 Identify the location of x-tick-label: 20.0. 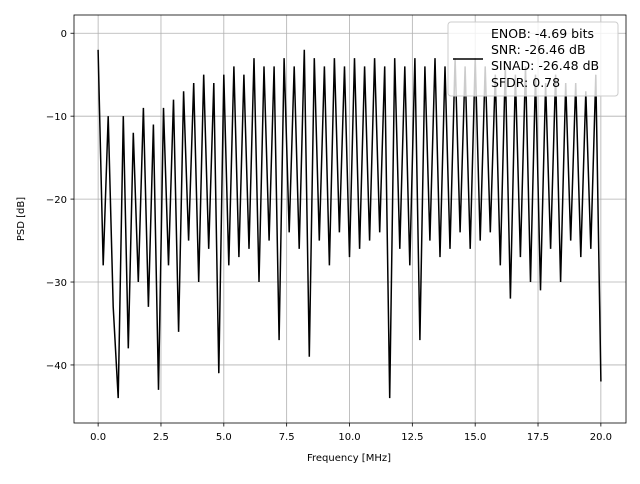
(601, 437).